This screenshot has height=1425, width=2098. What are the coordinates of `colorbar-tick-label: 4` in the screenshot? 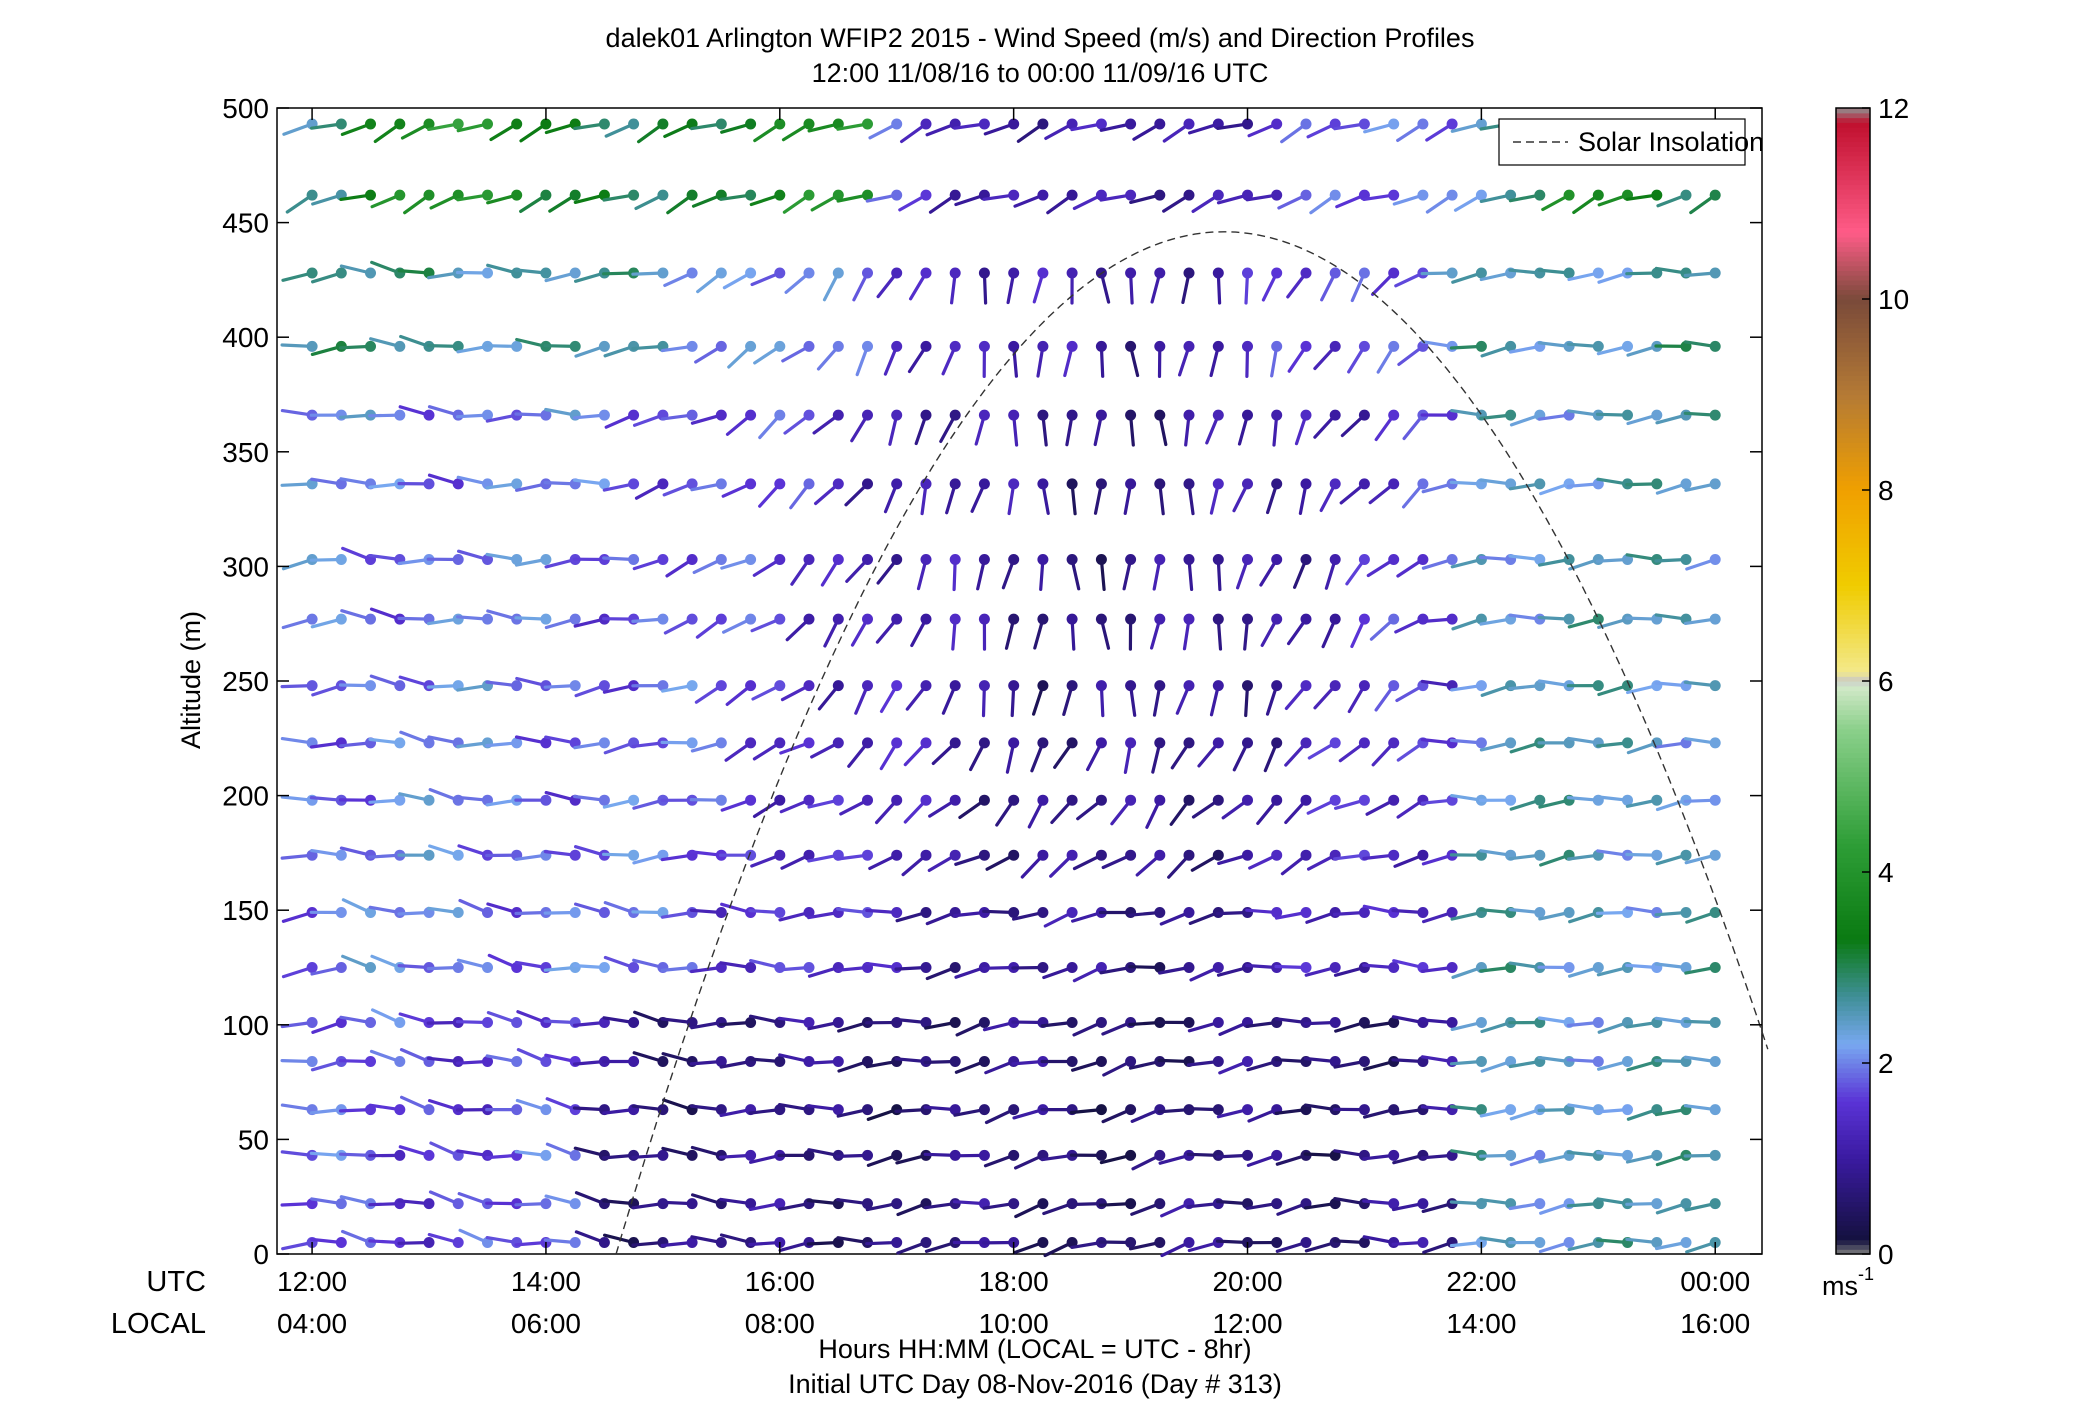 It's located at (1886, 872).